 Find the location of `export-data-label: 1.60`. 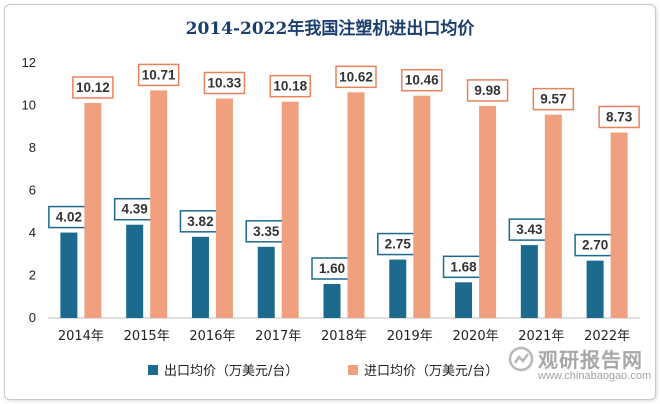

export-data-label: 1.60 is located at coordinates (332, 268).